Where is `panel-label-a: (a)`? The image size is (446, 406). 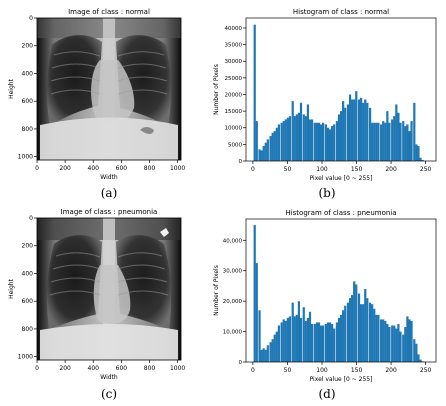 panel-label-a: (a) is located at coordinates (109, 193).